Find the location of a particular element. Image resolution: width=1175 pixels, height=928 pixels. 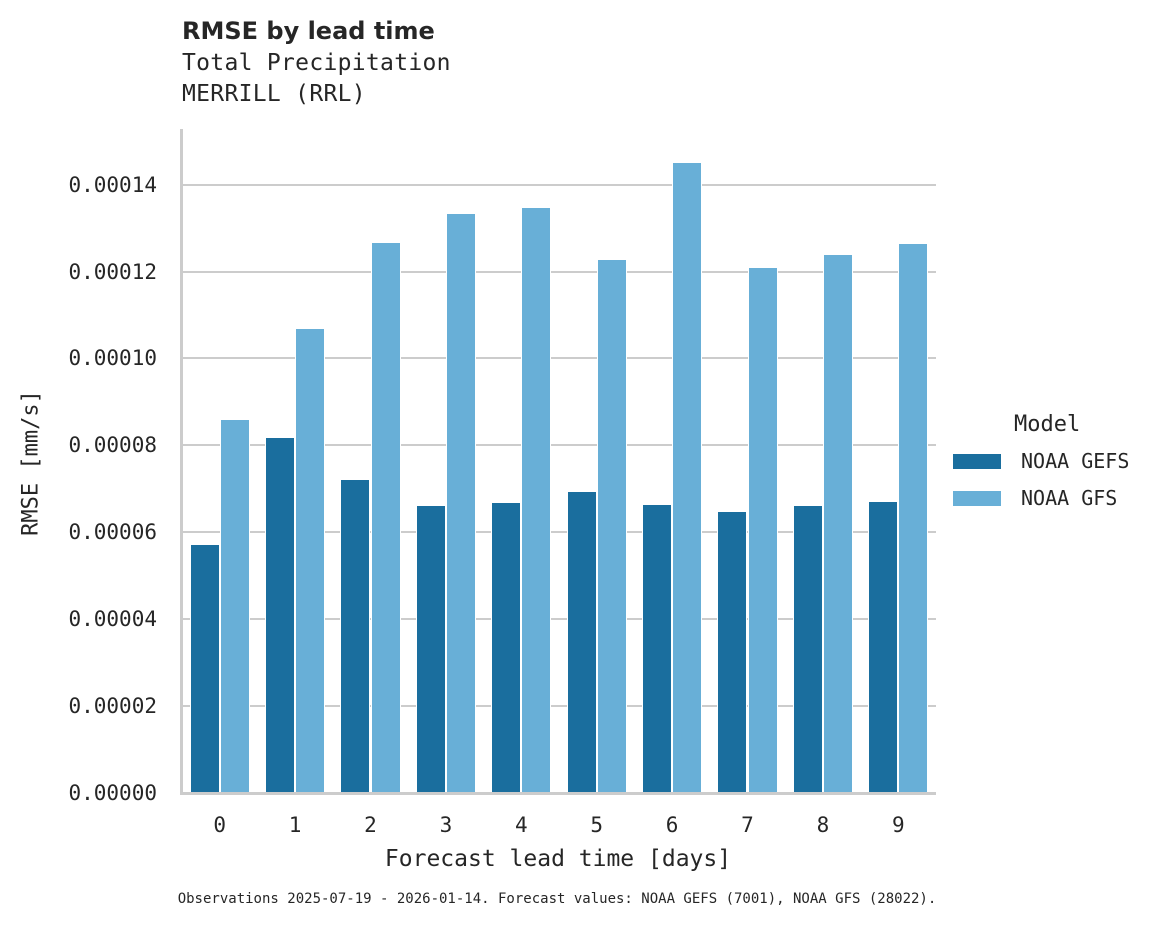

x-tick-label: 2 is located at coordinates (370, 825).